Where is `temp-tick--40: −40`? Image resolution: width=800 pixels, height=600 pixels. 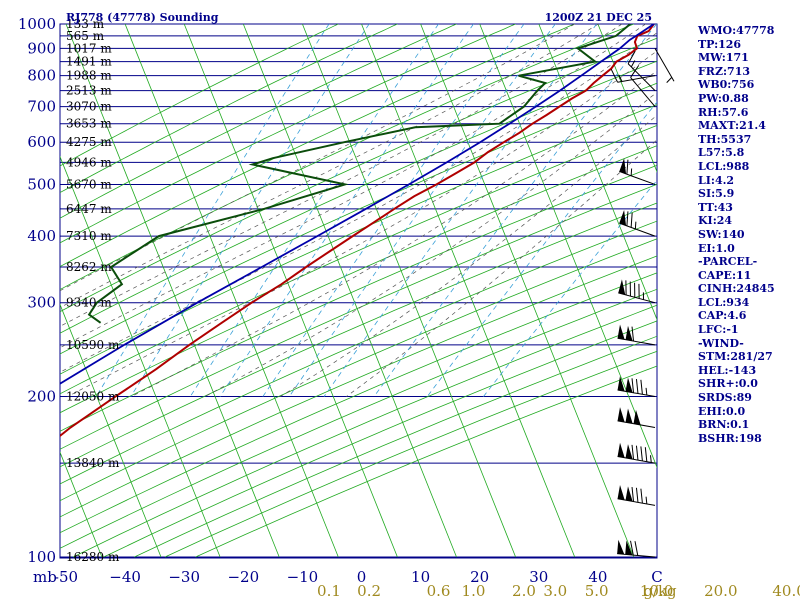
temp-tick--40: −40 is located at coordinates (125, 577).